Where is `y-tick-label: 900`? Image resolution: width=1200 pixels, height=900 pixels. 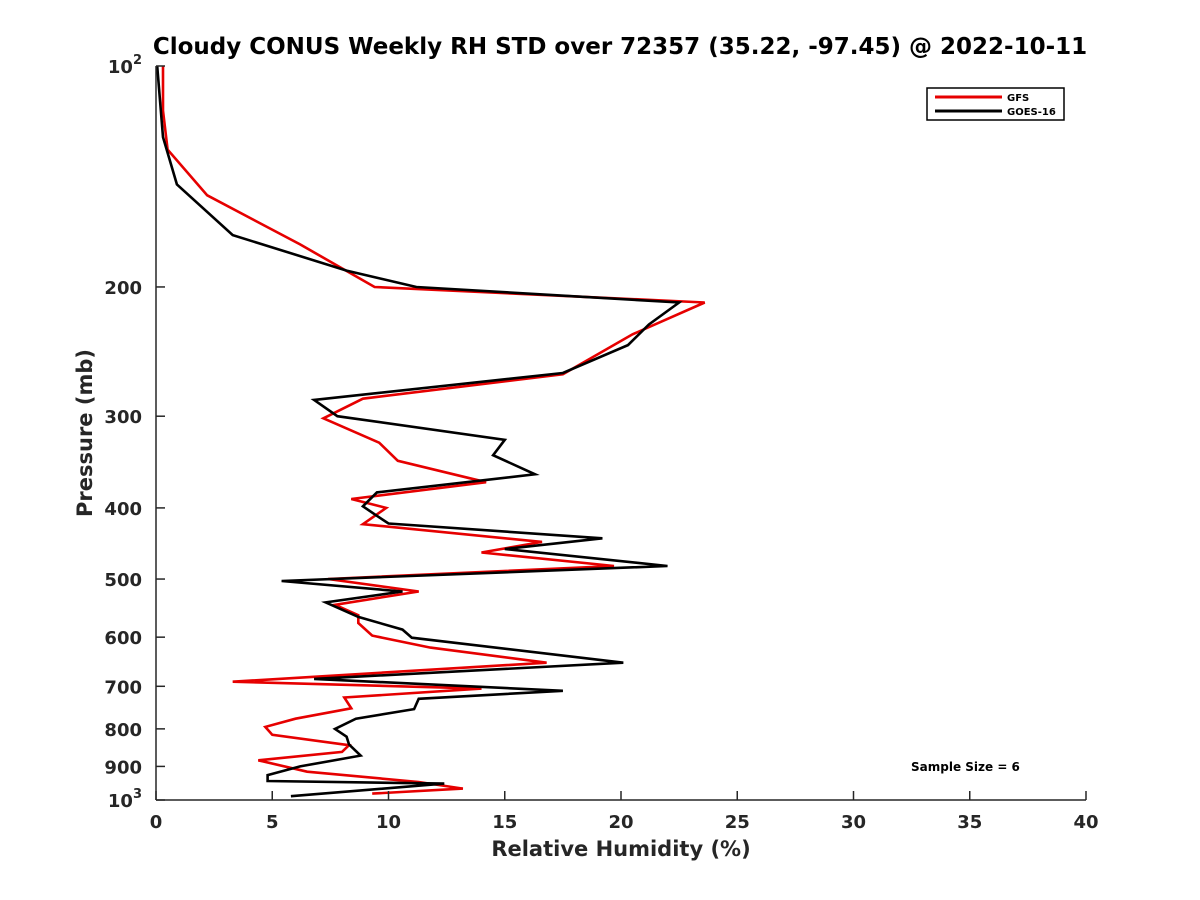 y-tick-label: 900 is located at coordinates (123, 767).